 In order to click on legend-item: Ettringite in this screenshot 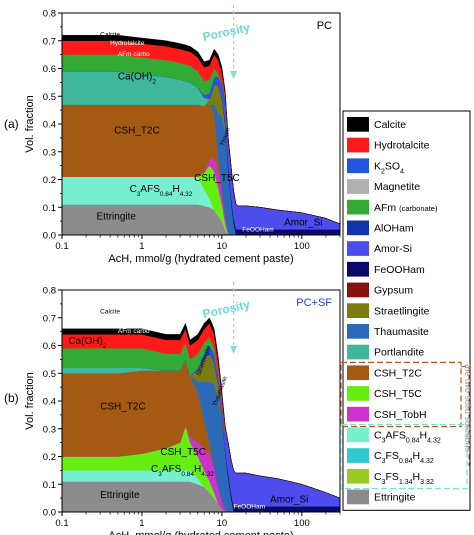, I will do `click(381, 497)`.